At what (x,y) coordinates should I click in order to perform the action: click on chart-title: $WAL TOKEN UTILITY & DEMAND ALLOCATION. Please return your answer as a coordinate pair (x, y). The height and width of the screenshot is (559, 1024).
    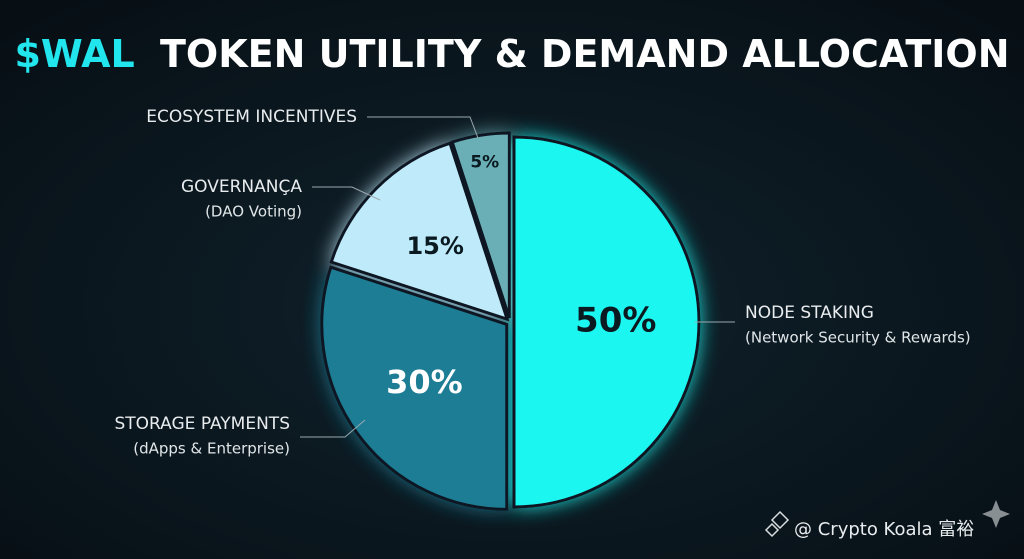
    Looking at the image, I should click on (511, 54).